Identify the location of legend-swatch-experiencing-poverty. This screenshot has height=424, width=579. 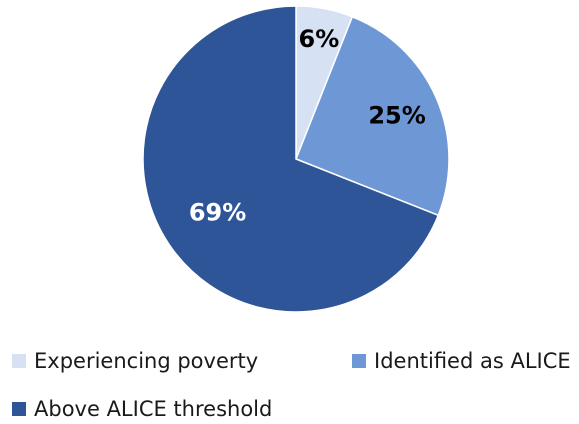
(19, 361).